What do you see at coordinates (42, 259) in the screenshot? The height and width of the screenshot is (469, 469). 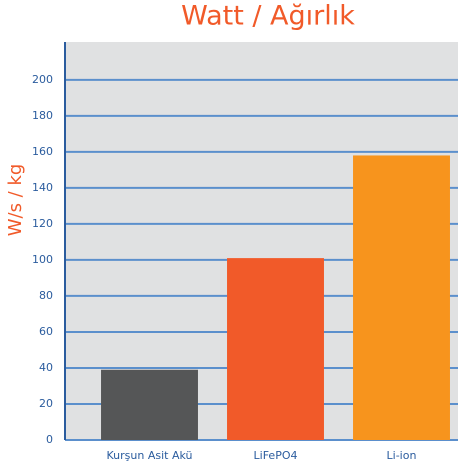 I see `y-tick-label: 100` at bounding box center [42, 259].